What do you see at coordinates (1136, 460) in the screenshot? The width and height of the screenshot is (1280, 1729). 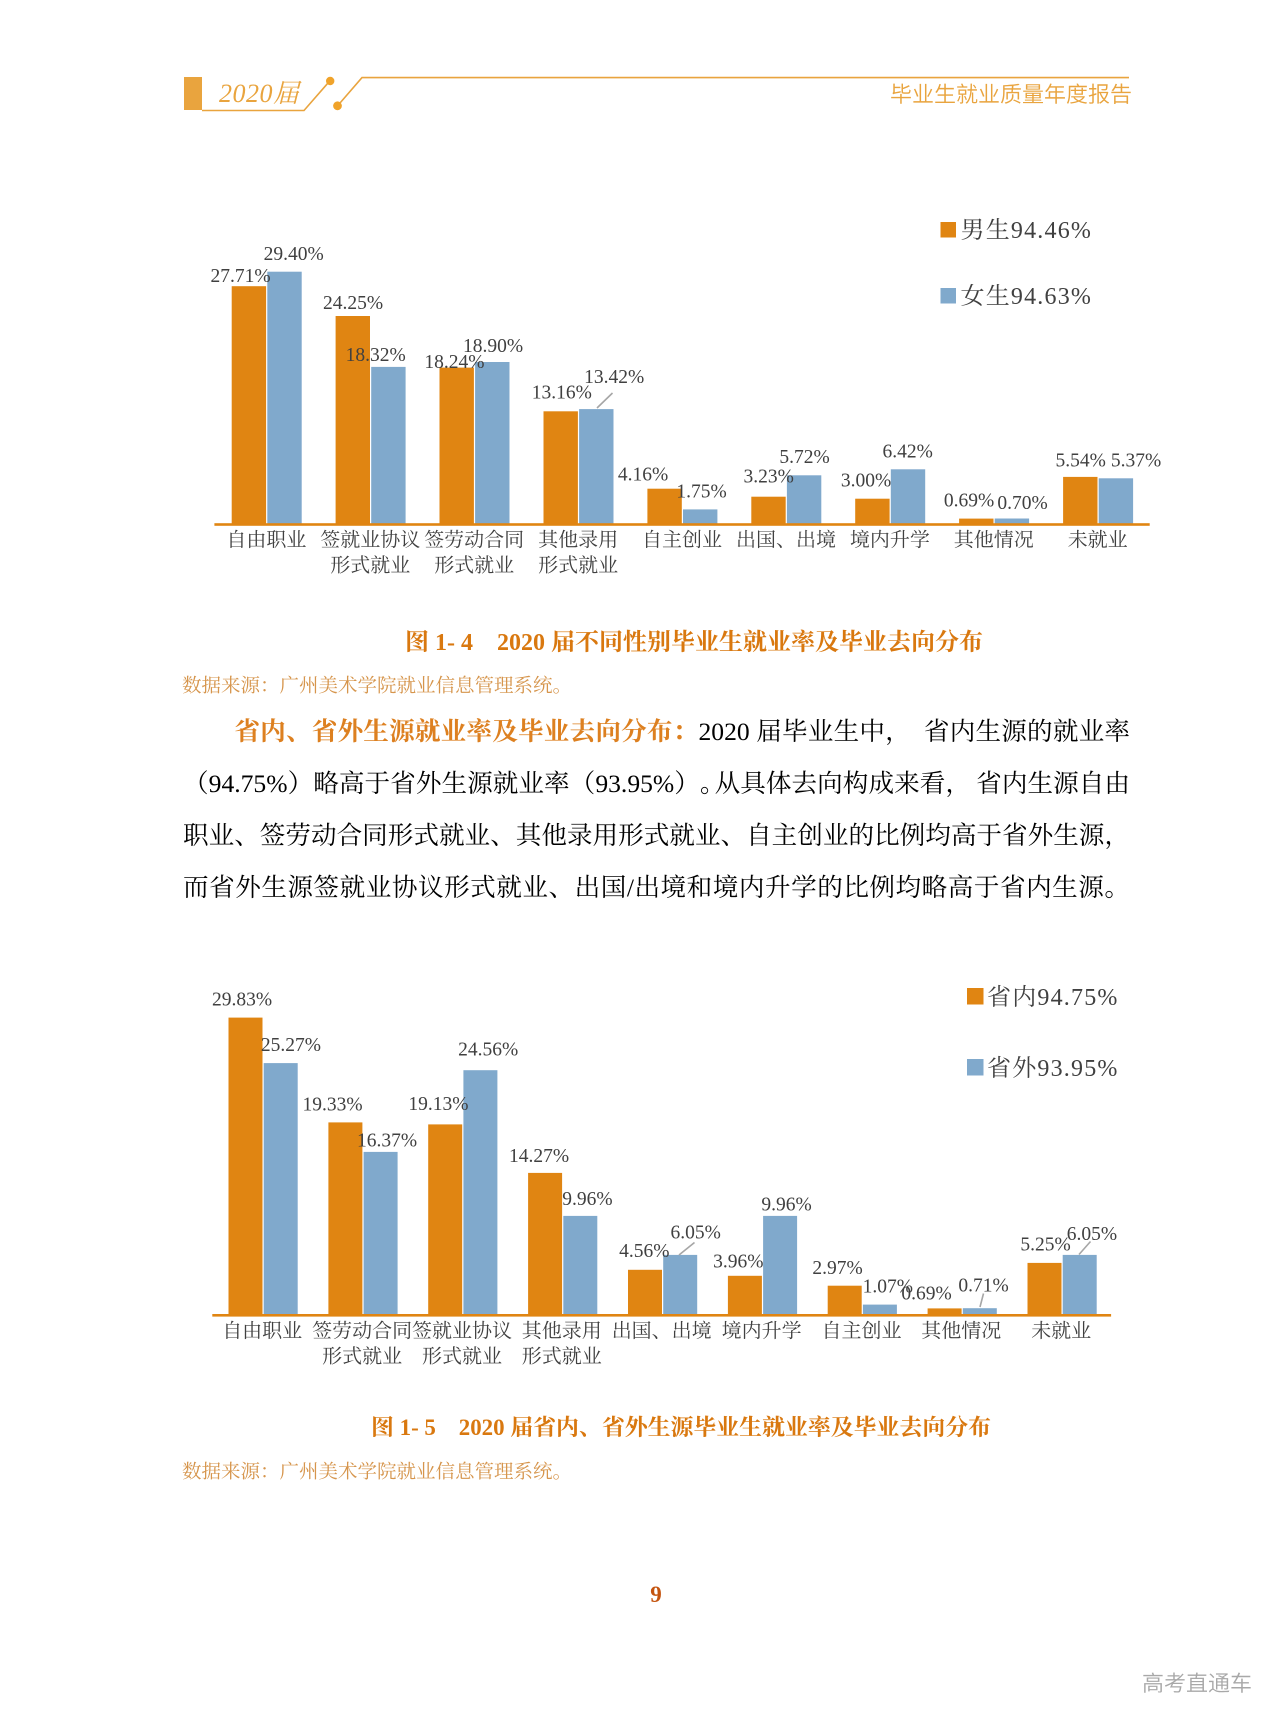 I see `svg-text: 5.37%` at bounding box center [1136, 460].